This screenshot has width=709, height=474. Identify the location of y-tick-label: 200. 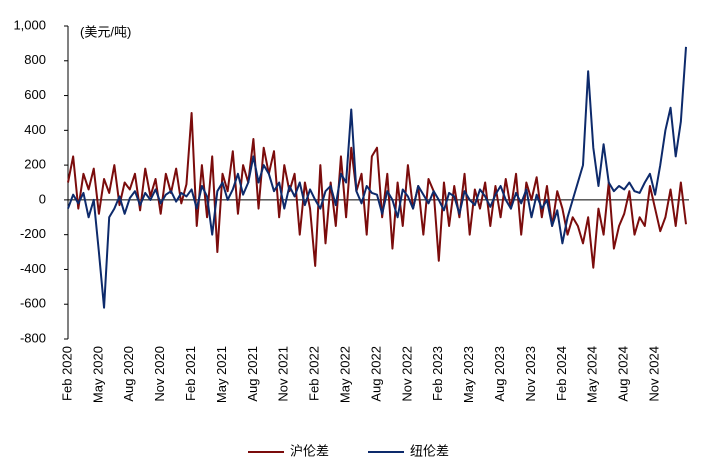
(35, 164).